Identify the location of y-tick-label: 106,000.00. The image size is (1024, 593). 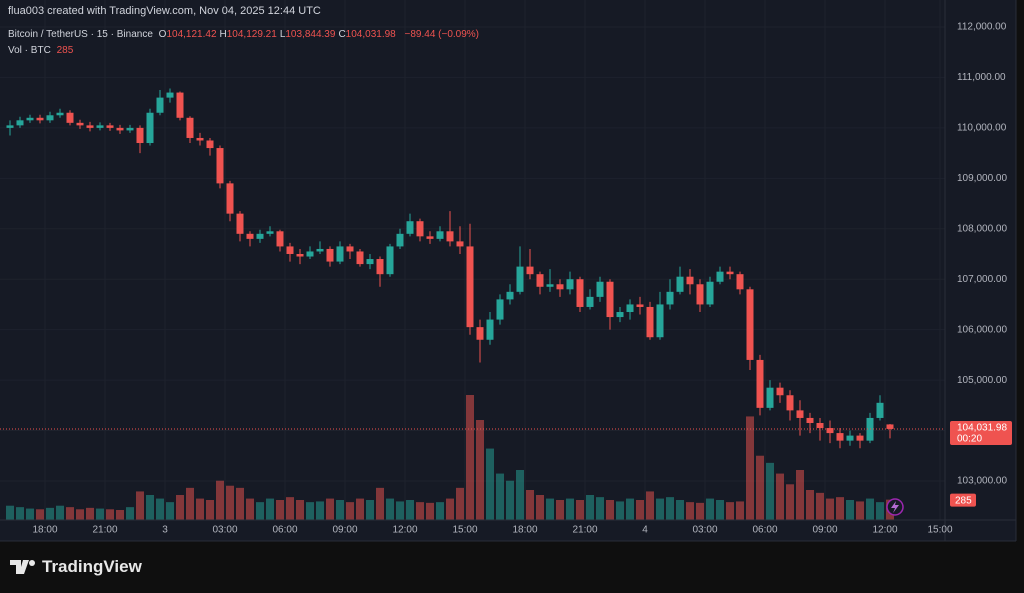
(982, 329).